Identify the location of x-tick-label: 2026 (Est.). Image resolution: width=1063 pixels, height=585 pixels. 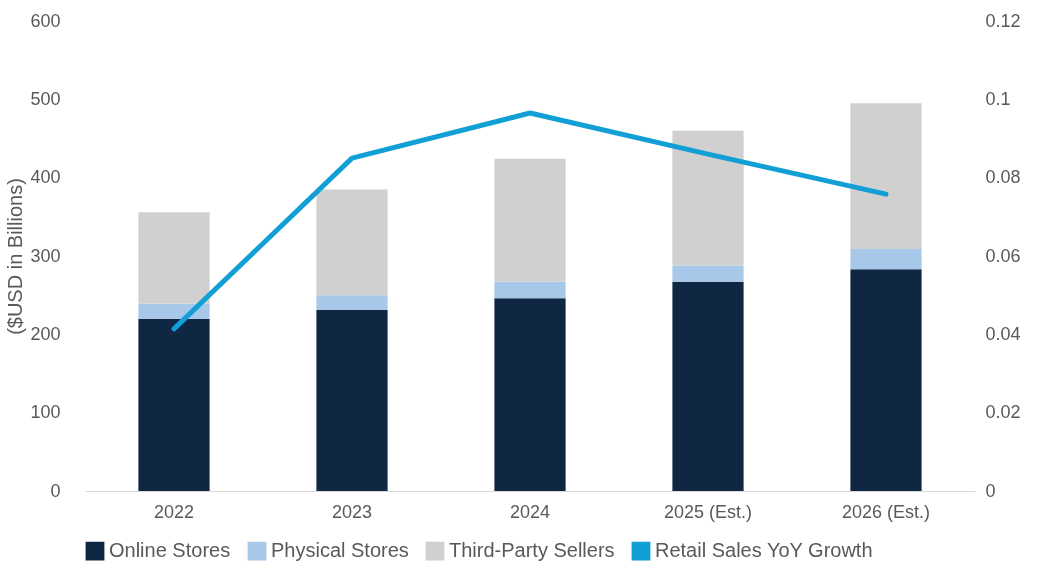
(886, 511).